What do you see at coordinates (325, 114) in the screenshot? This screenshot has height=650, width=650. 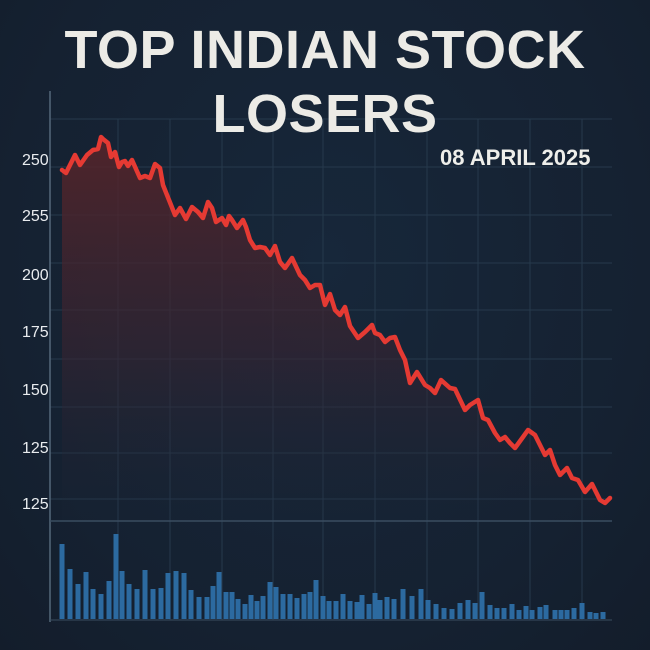 I see `chart-title-line-2: LOSERS` at bounding box center [325, 114].